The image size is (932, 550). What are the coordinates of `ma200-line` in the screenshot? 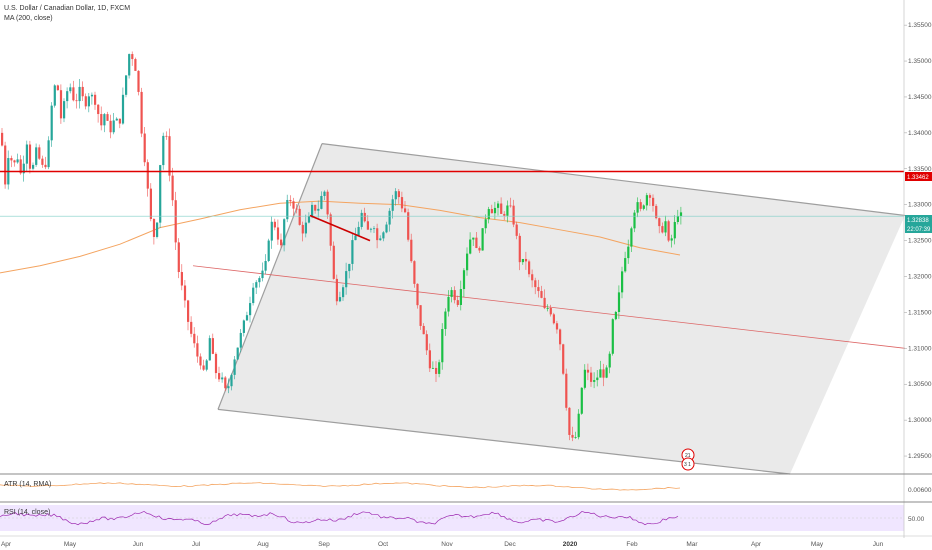 It's located at (340, 237).